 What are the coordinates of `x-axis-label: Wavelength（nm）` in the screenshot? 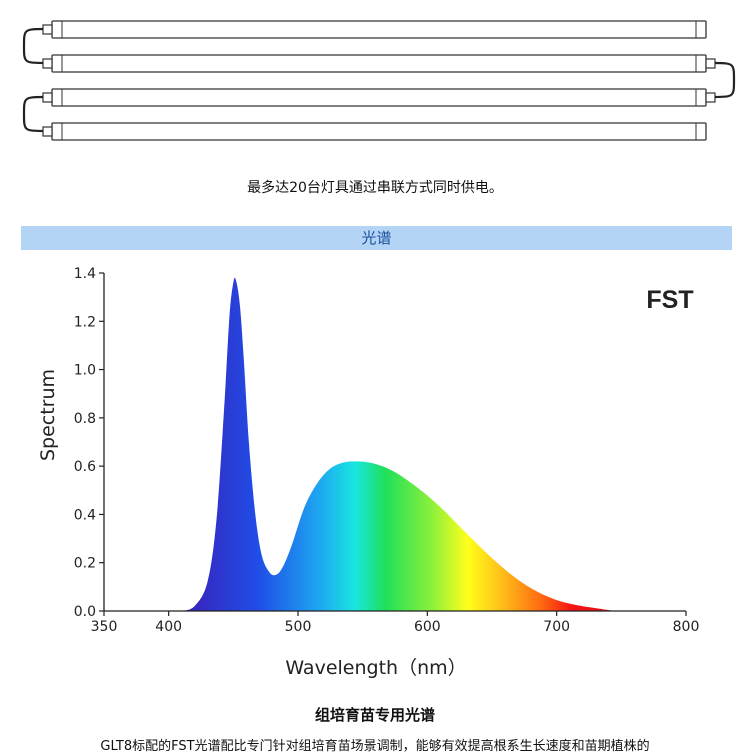 It's located at (375, 668).